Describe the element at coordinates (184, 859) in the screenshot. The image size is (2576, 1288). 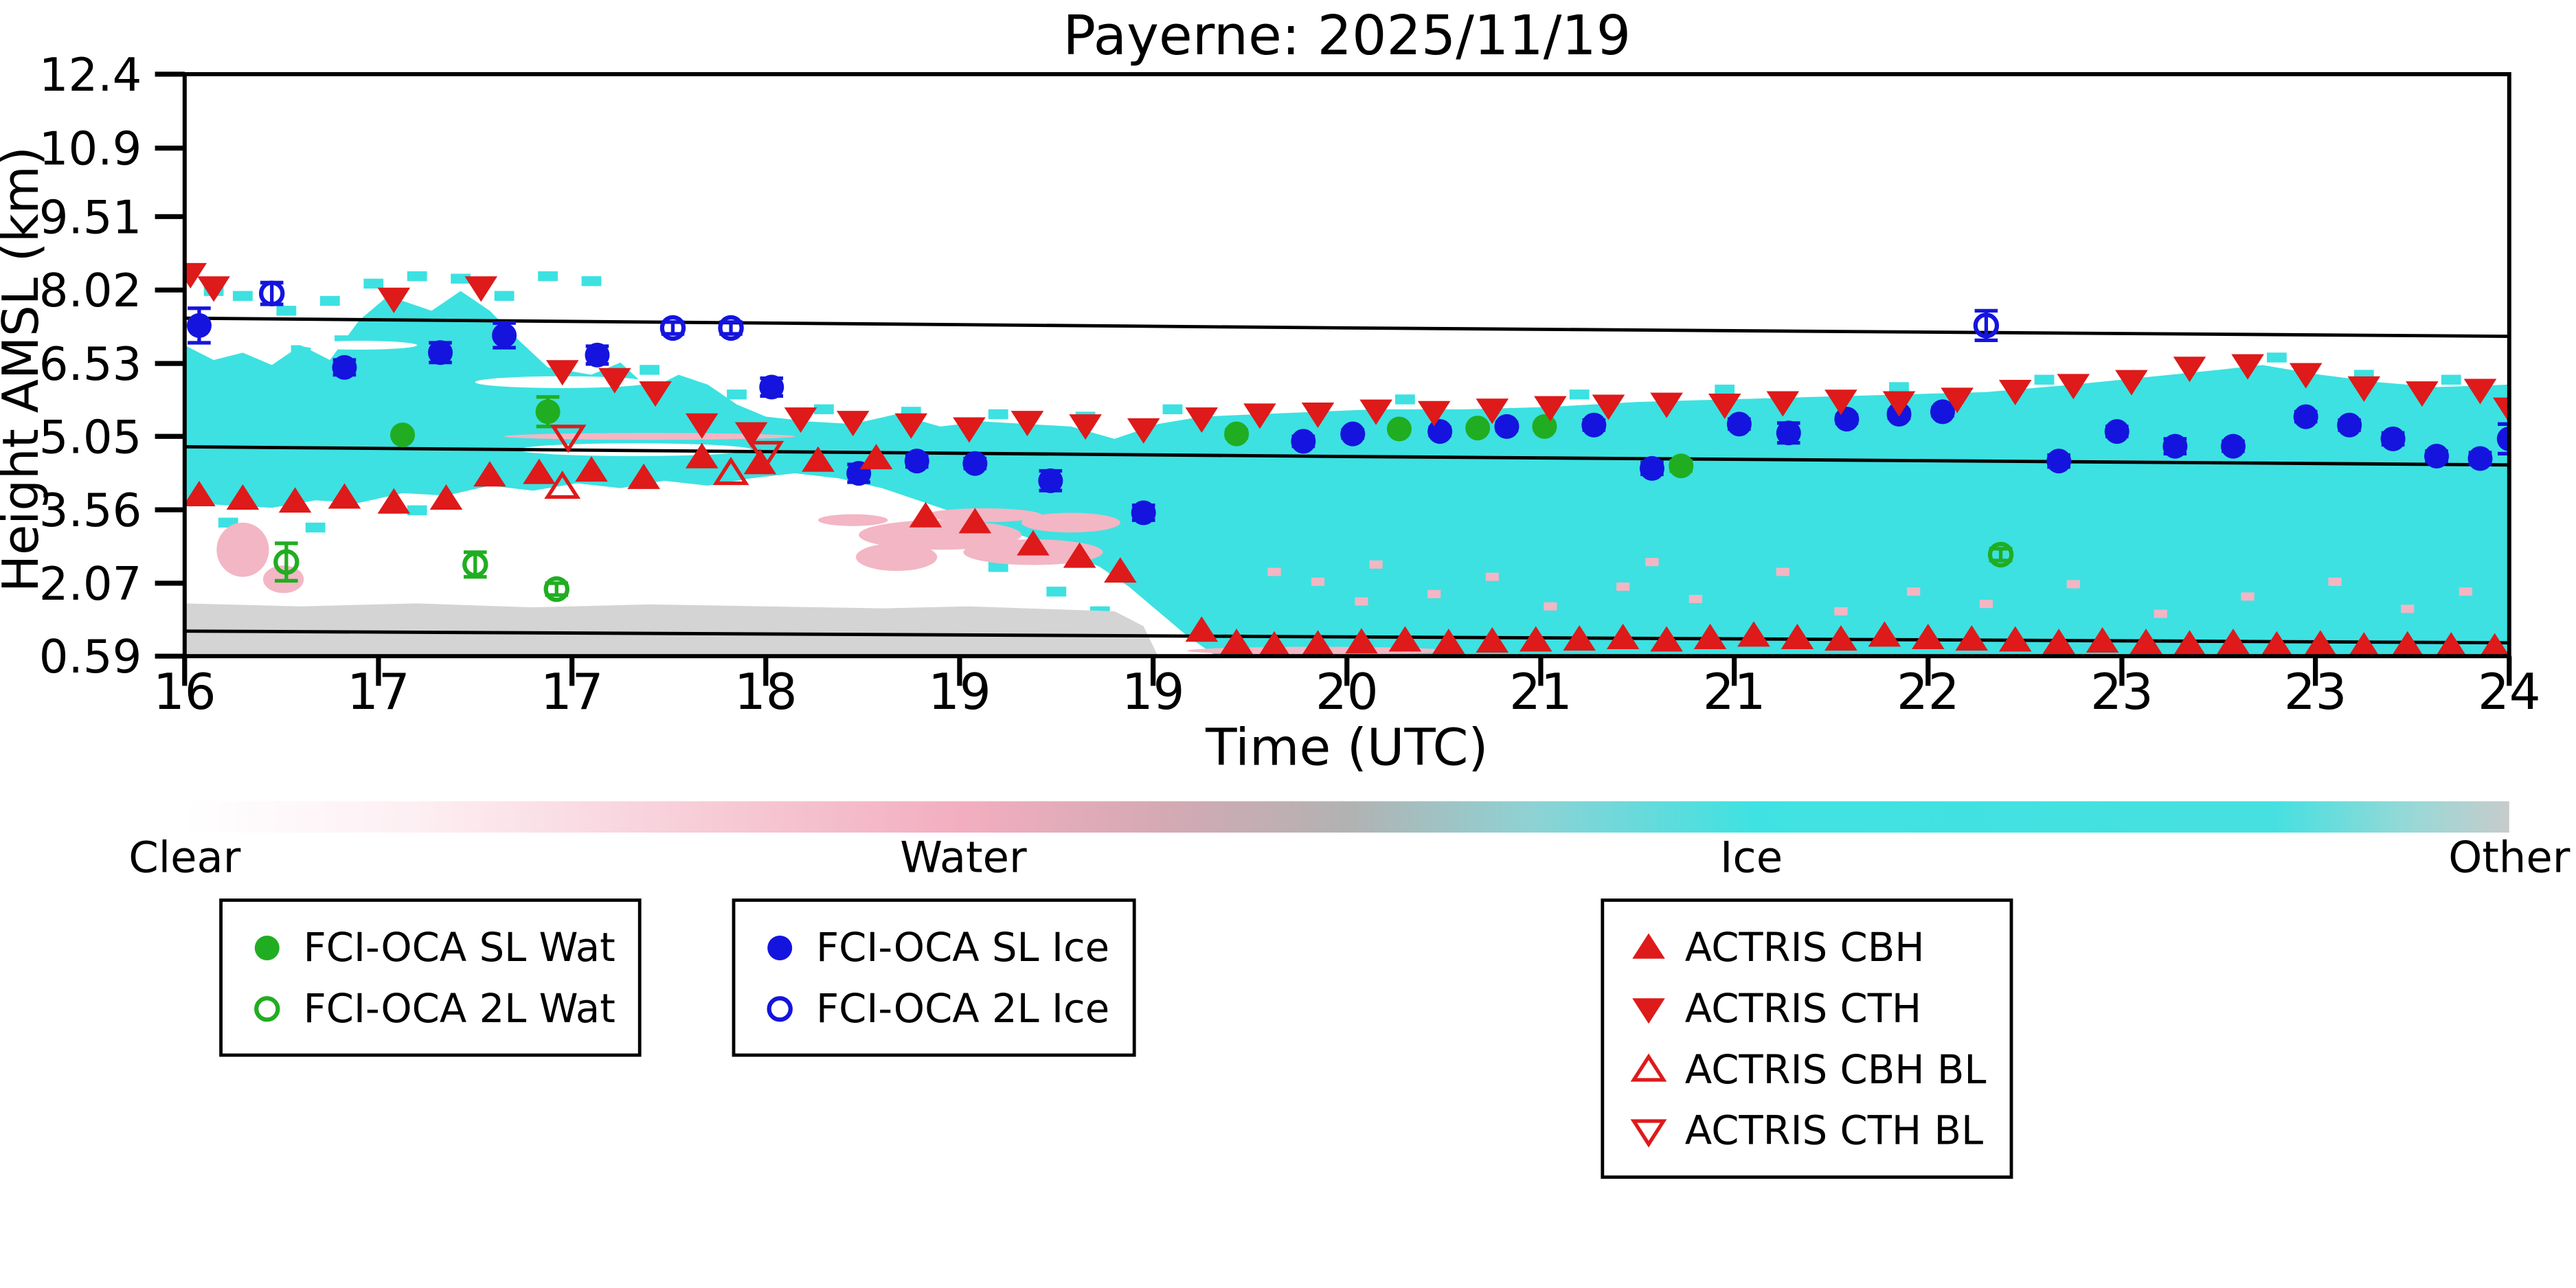
I see `colorbar-label-clear: Clear` at that location.